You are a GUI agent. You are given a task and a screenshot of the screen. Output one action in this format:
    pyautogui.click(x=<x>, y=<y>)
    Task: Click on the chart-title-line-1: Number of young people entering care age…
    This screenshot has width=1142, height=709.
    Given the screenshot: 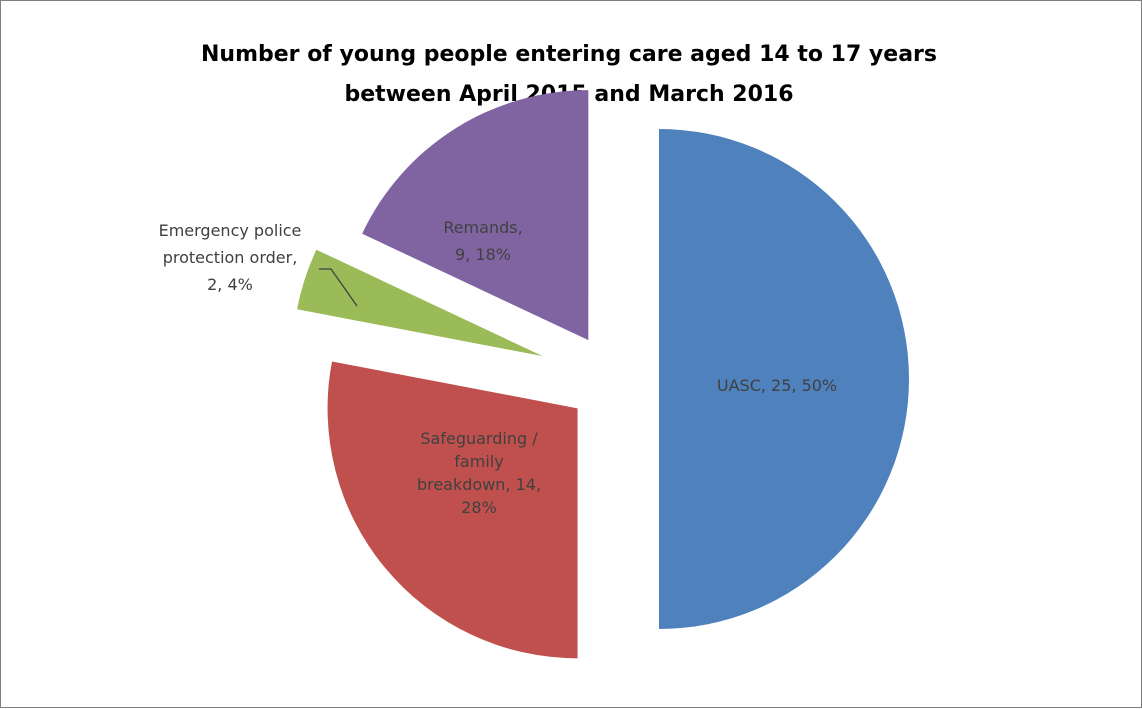 What is the action you would take?
    pyautogui.click(x=569, y=54)
    